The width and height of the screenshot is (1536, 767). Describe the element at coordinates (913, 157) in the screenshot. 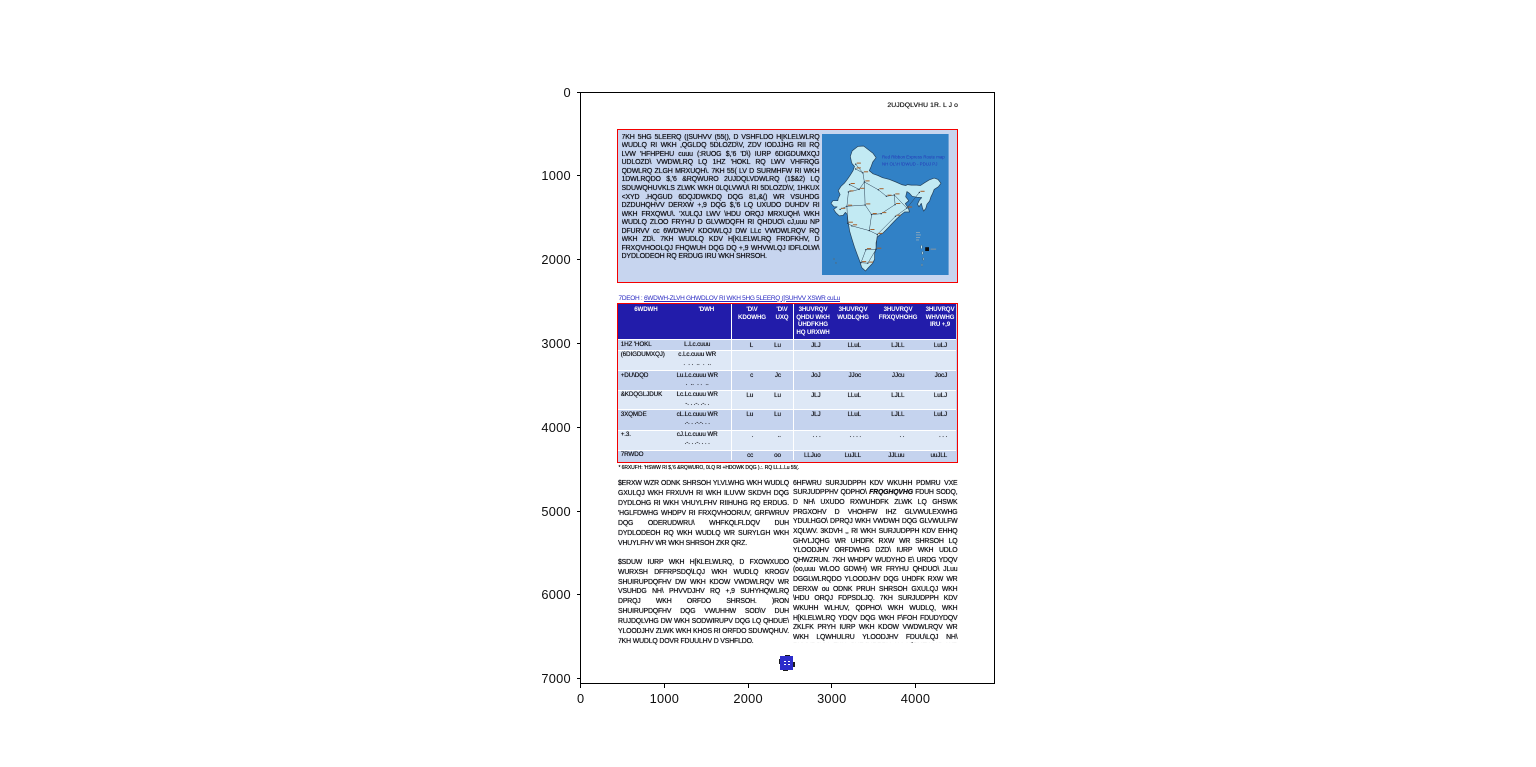

I see `svg-text: Red Ribbon Express Route map` at that location.